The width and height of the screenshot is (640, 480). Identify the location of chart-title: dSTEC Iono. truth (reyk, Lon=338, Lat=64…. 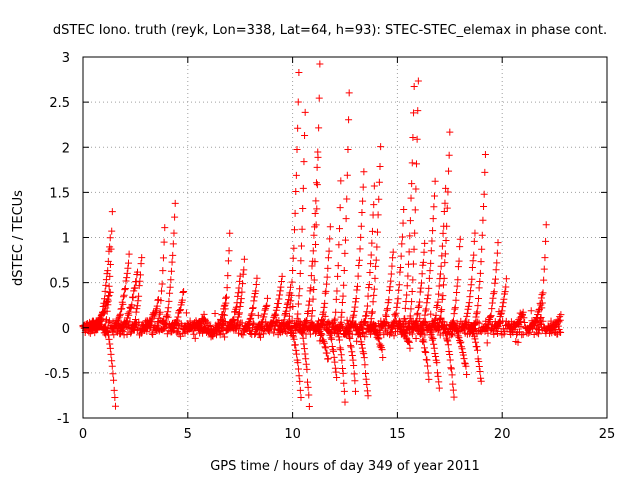
(330, 30).